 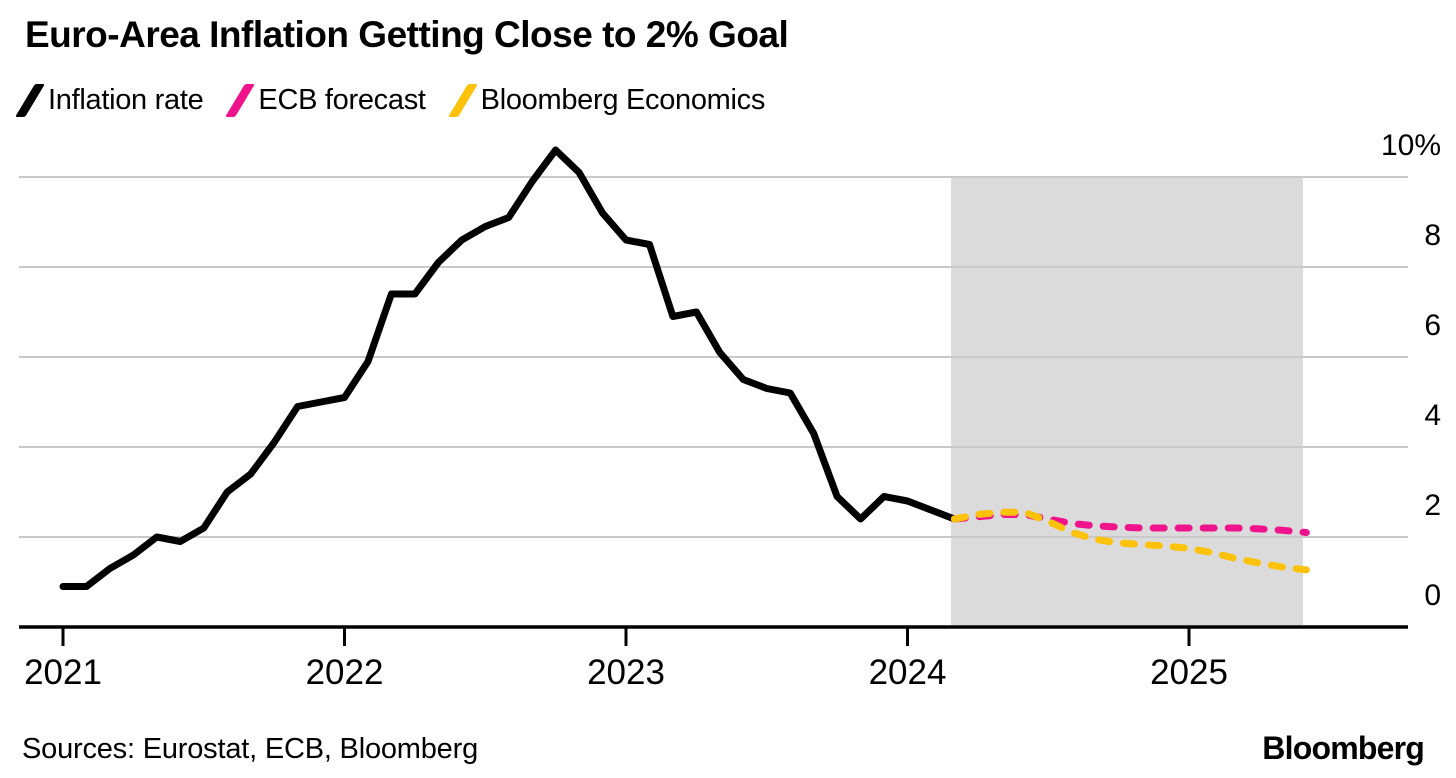 I want to click on y-tick-label-10: 10%, so click(x=1411, y=145).